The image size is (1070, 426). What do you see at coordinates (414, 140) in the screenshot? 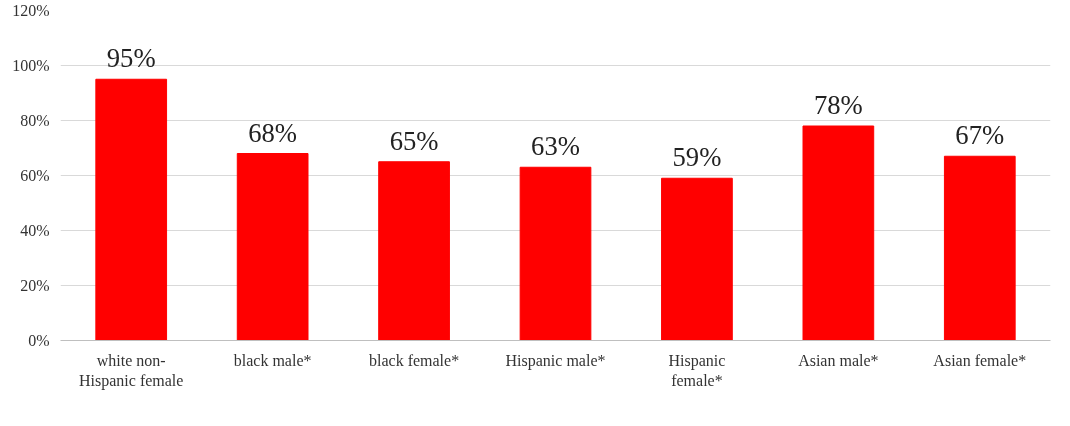
I see `data-label: 65%` at bounding box center [414, 140].